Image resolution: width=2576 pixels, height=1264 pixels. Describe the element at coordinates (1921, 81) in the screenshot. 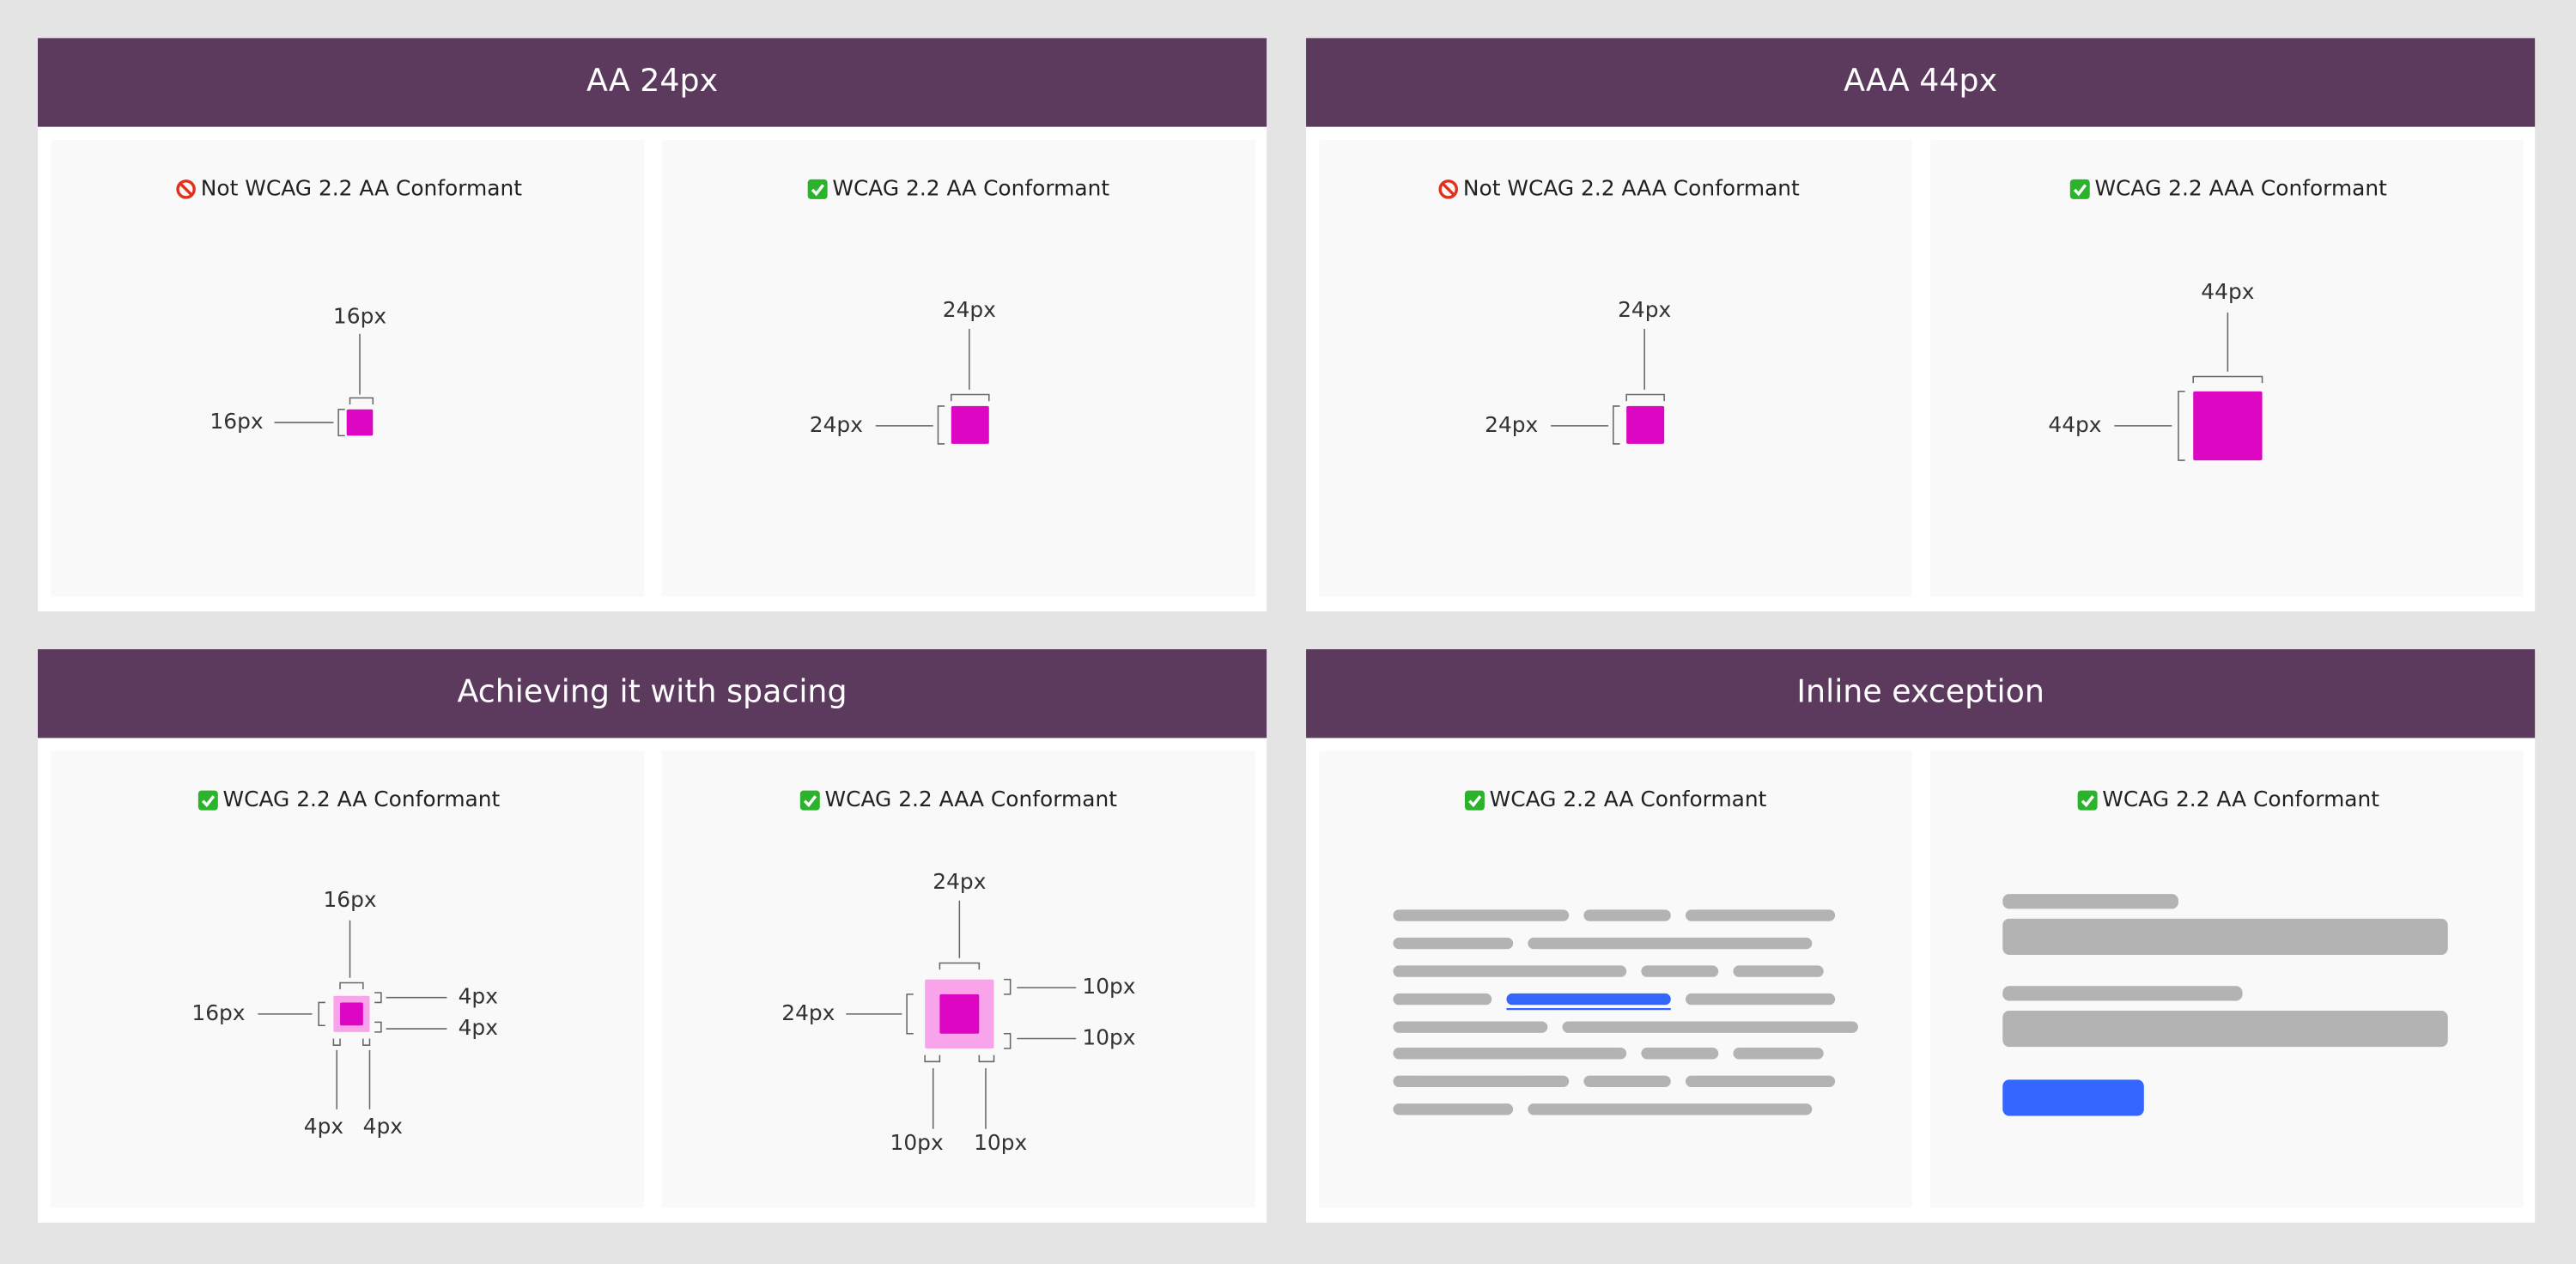

I see `panel-title: AAA 44px` at that location.